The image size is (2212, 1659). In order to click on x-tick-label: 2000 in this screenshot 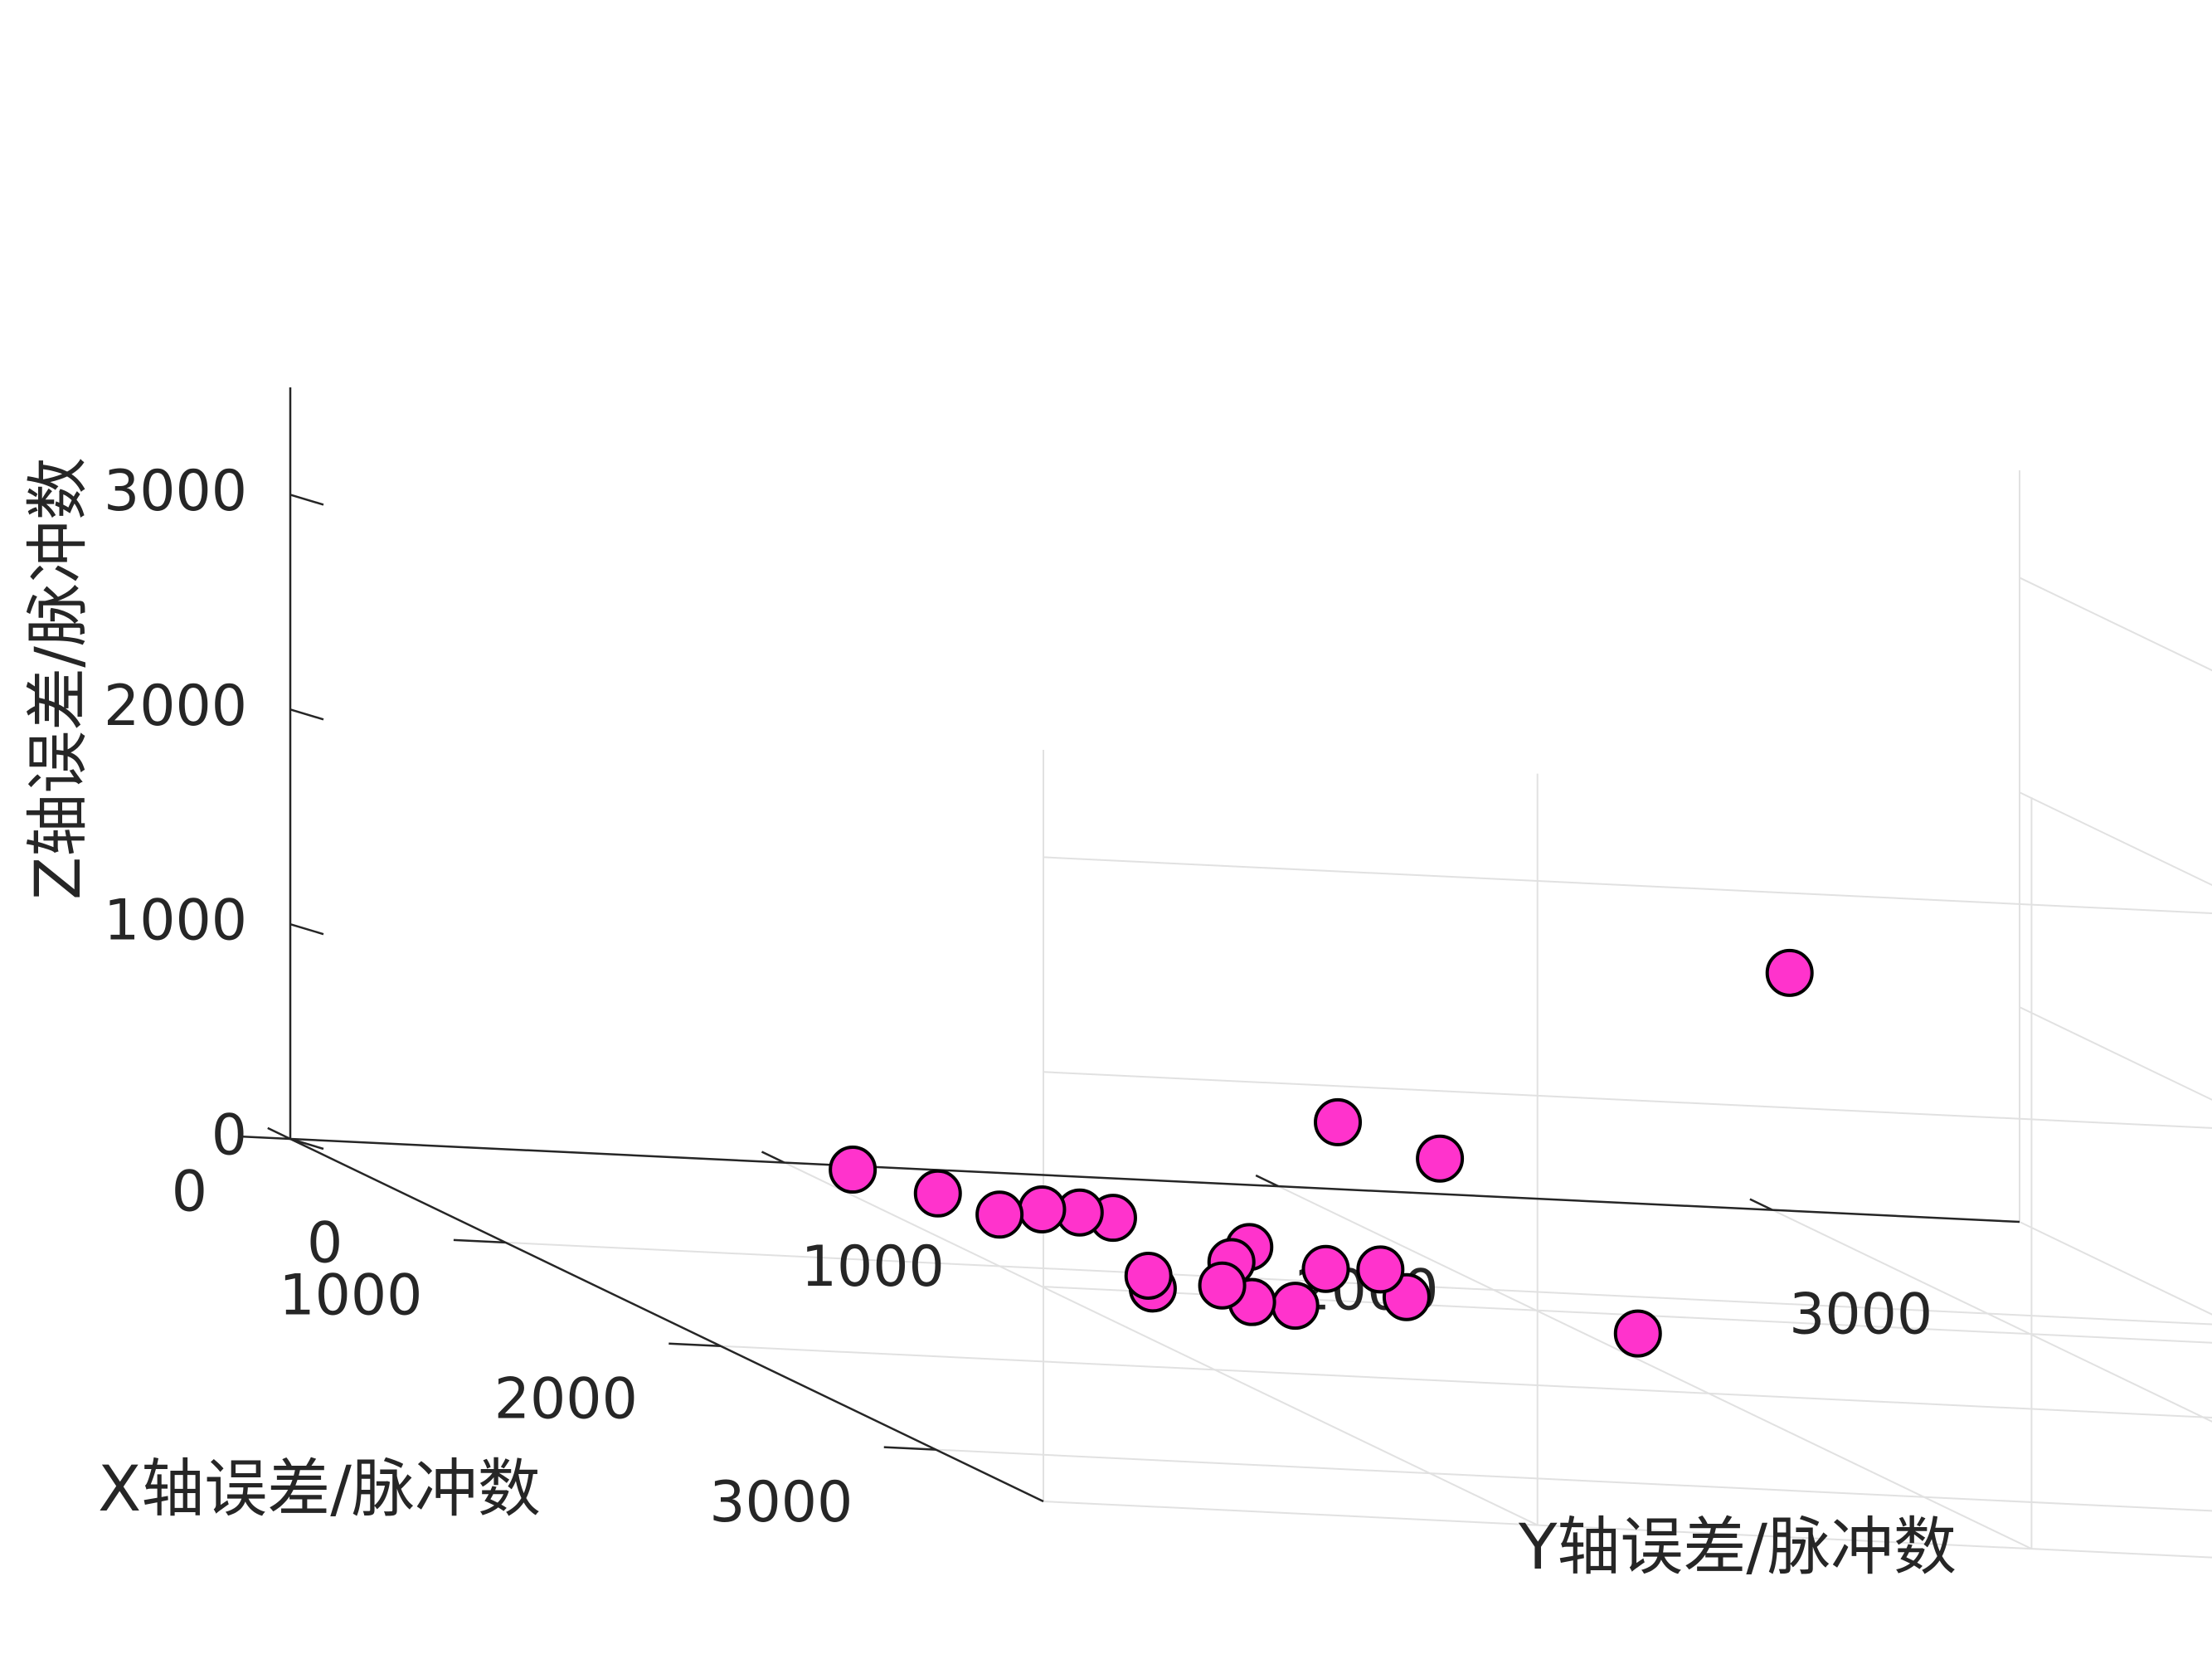, I will do `click(566, 1399)`.